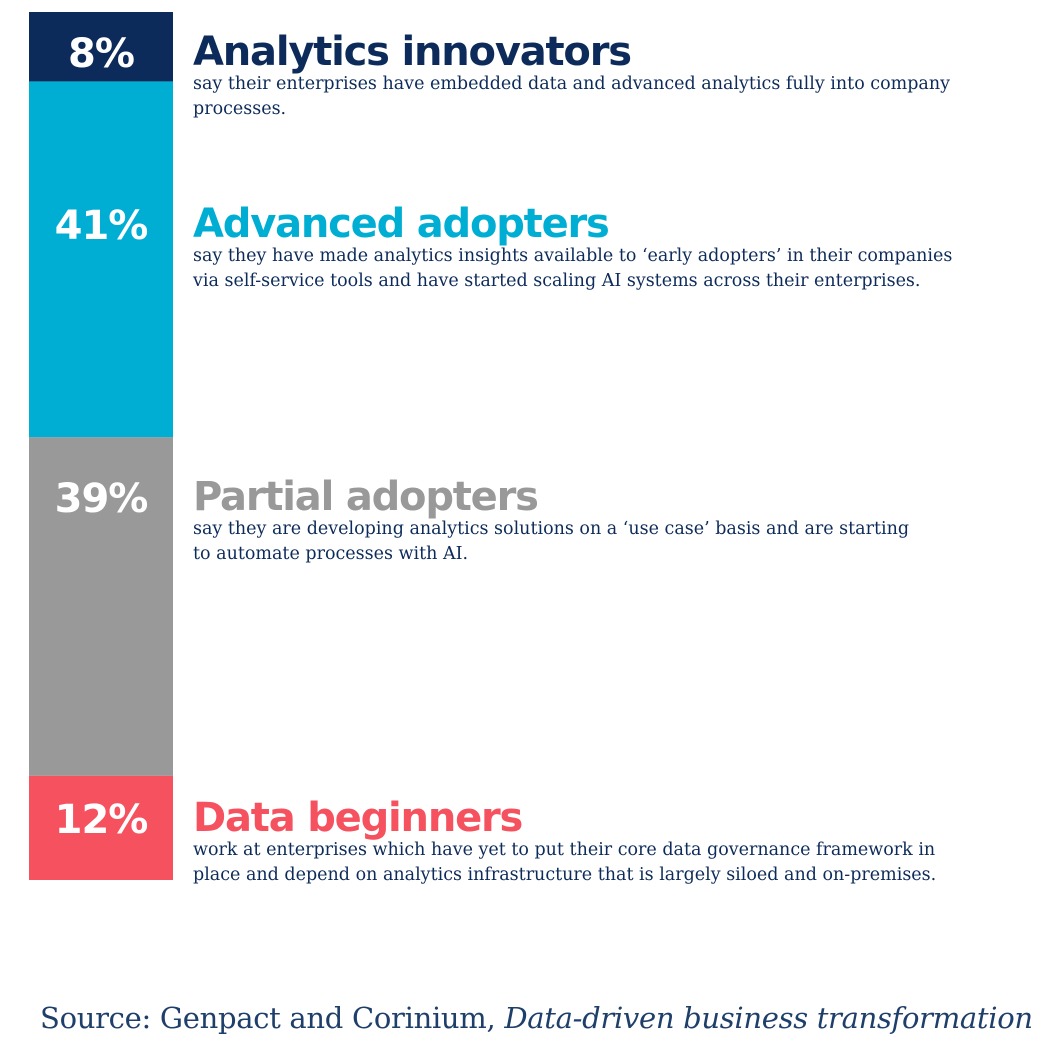 This screenshot has height=1042, width=1054. I want to click on value-label-advanced-adopters: 41%, so click(101, 226).